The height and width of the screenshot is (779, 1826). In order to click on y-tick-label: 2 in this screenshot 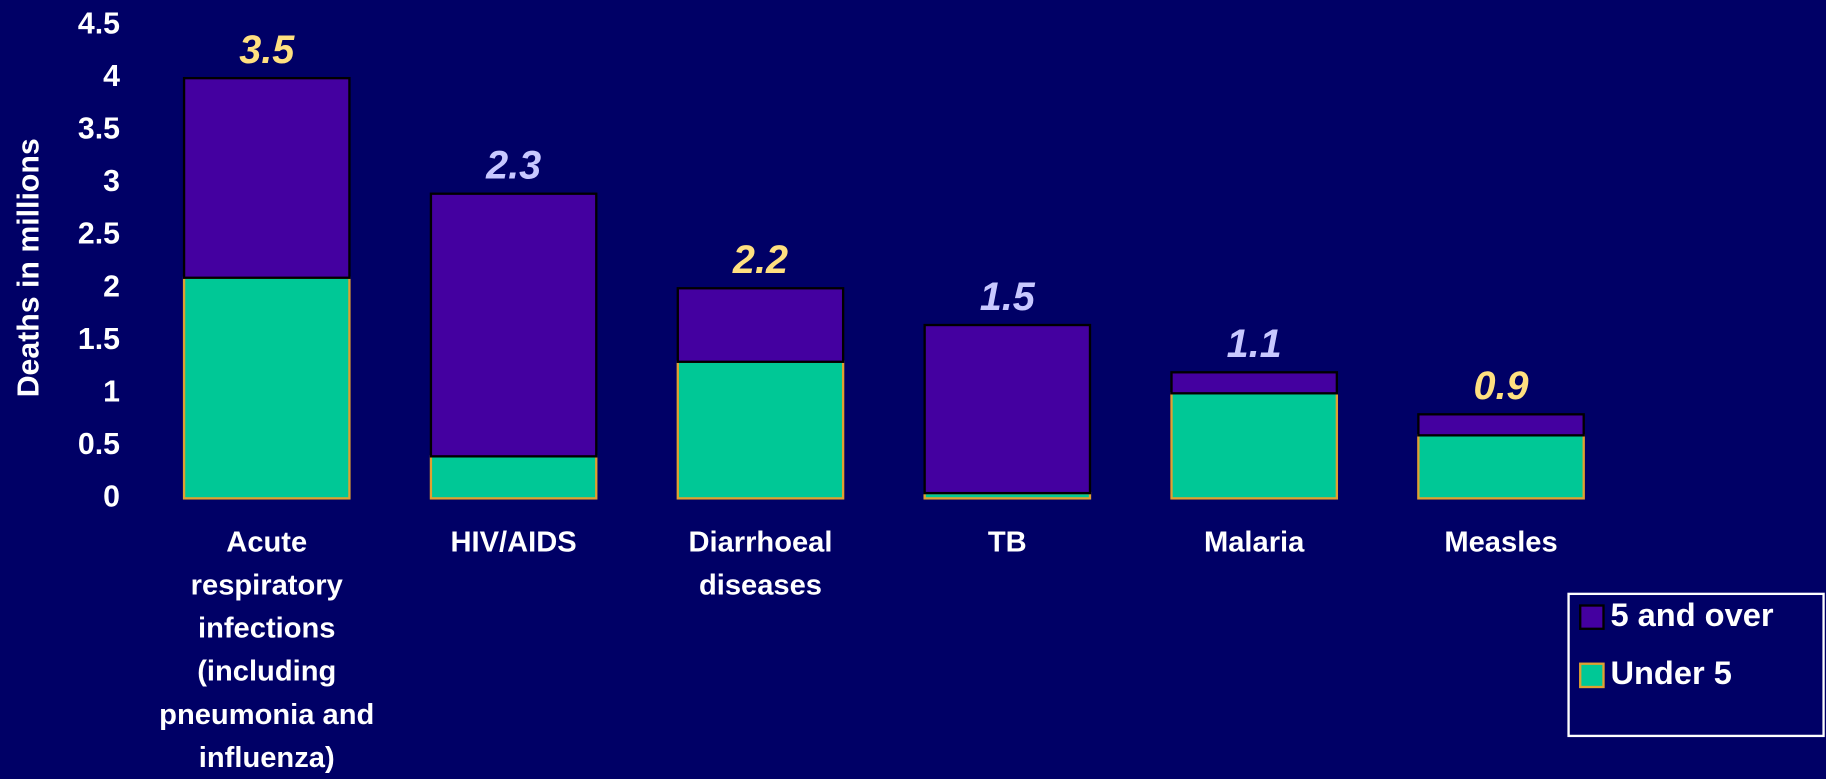, I will do `click(111, 286)`.